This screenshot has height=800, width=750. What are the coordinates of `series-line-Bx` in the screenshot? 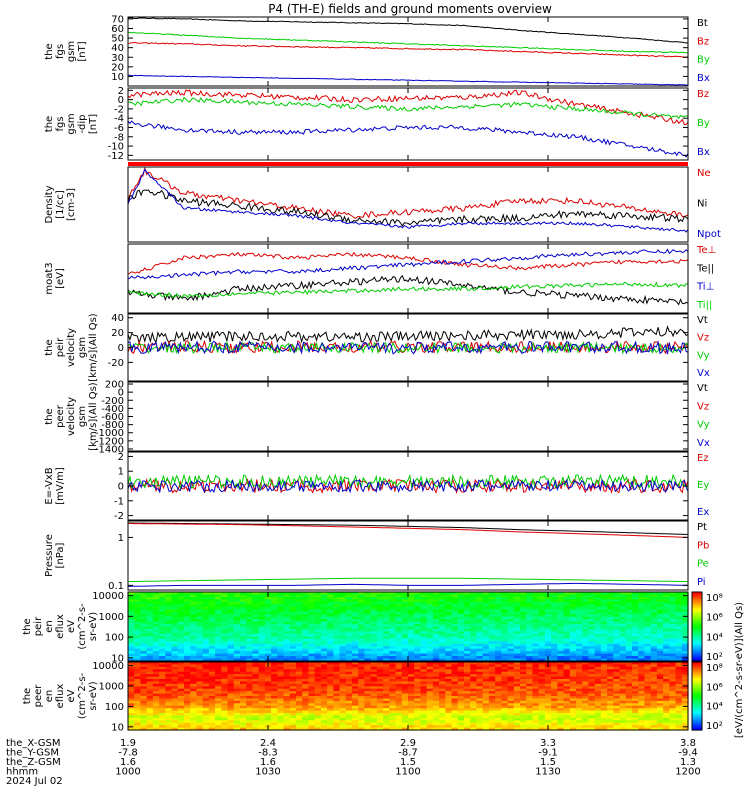 It's located at (408, 139).